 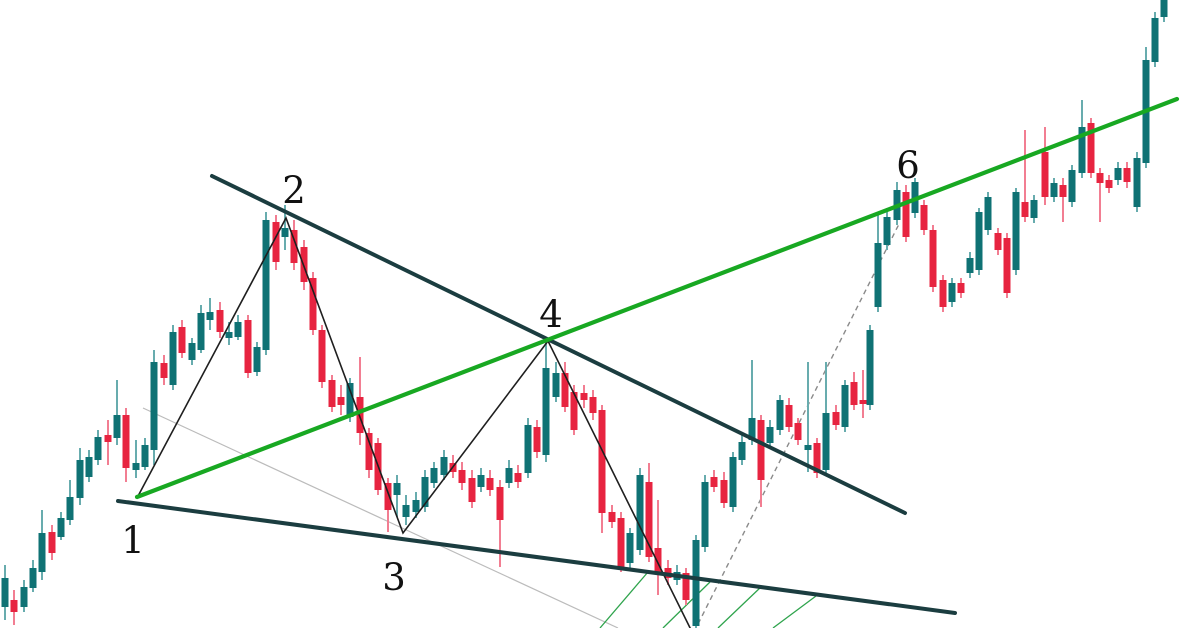 I want to click on gray-construction-line, so click(x=380, y=517).